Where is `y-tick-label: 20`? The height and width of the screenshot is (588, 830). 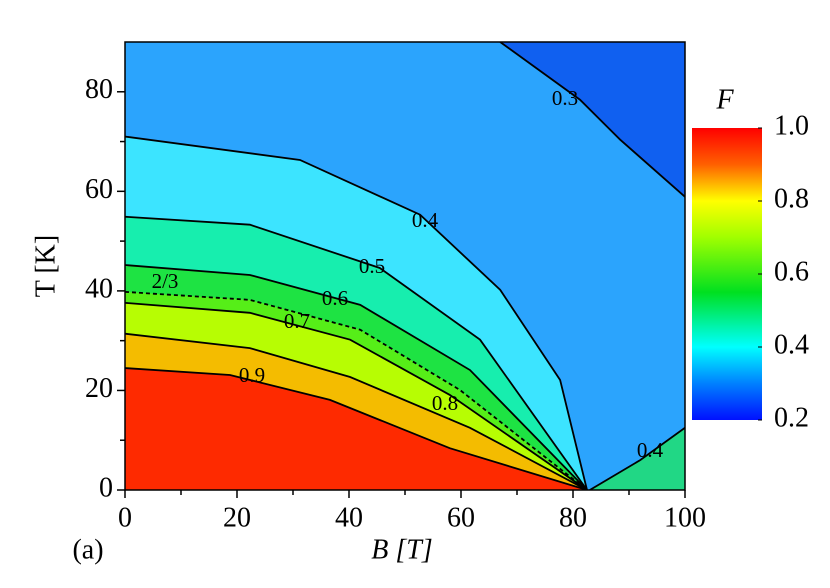
y-tick-label: 20 is located at coordinates (99, 388).